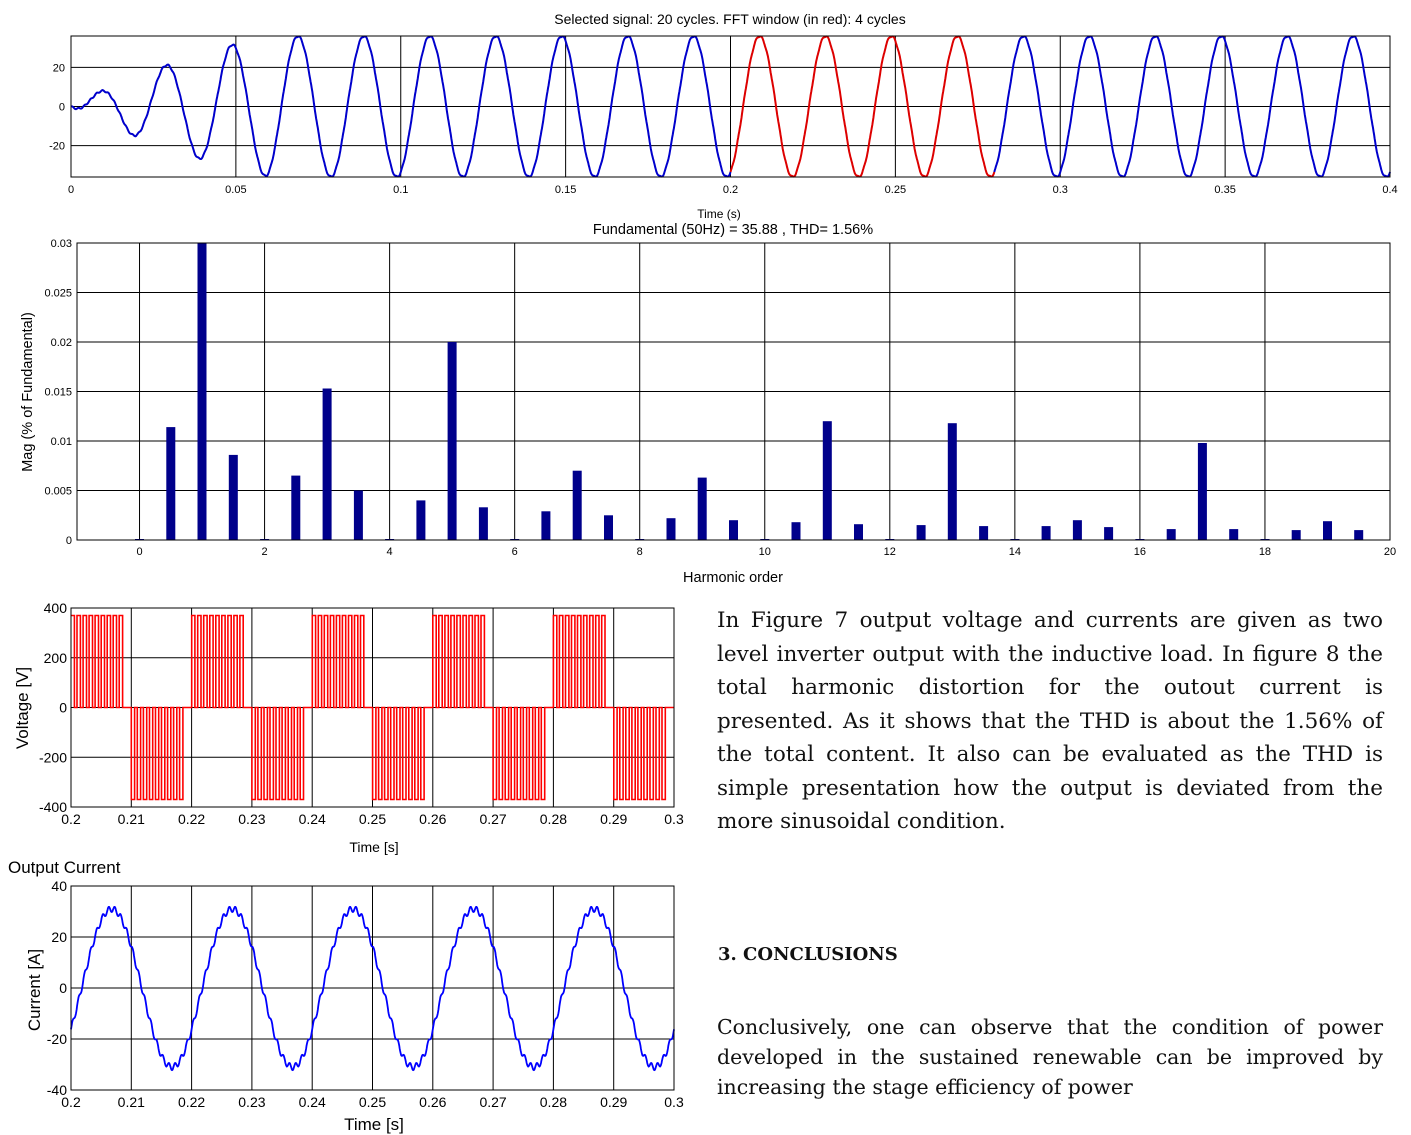  What do you see at coordinates (59, 886) in the screenshot?
I see `y-tick-label: 40` at bounding box center [59, 886].